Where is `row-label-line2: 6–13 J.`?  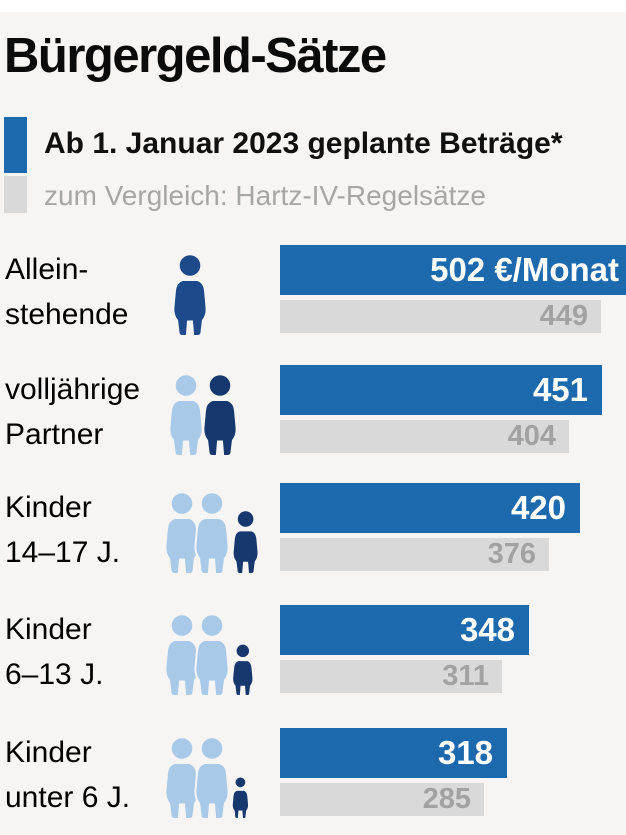
row-label-line2: 6–13 J. is located at coordinates (54, 674).